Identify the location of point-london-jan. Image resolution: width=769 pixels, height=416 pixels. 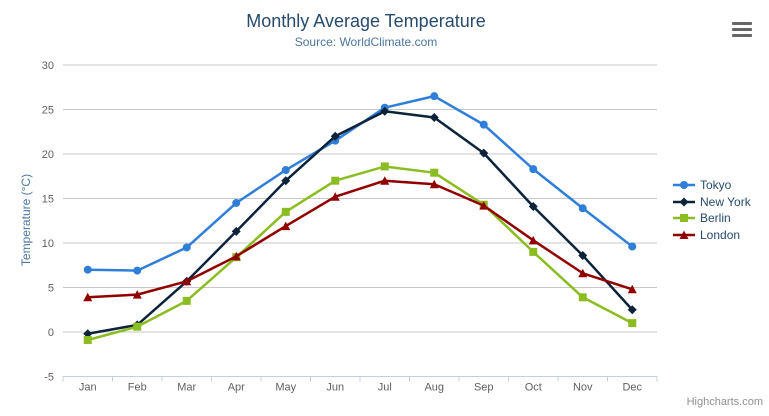
(88, 297).